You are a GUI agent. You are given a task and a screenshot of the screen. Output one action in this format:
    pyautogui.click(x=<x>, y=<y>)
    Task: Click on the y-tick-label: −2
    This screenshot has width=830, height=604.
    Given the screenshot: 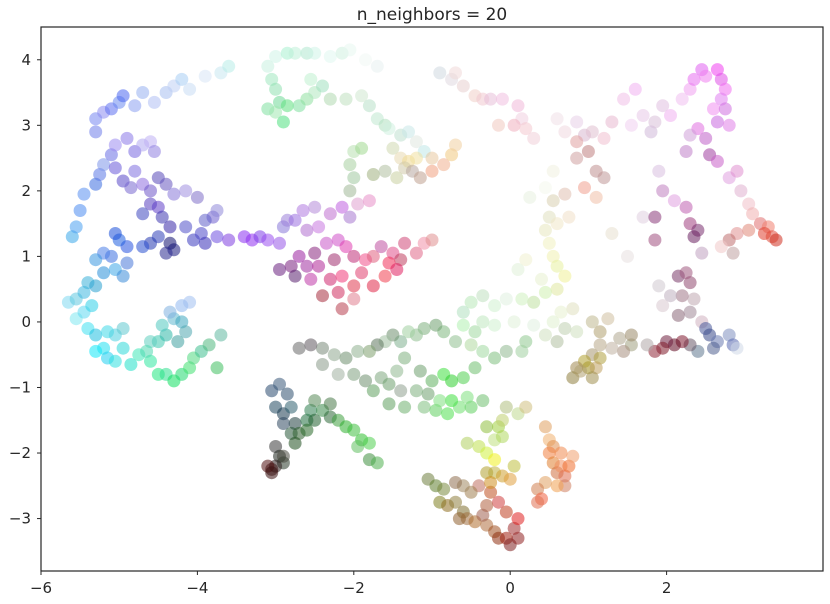 What is the action you would take?
    pyautogui.click(x=20, y=453)
    